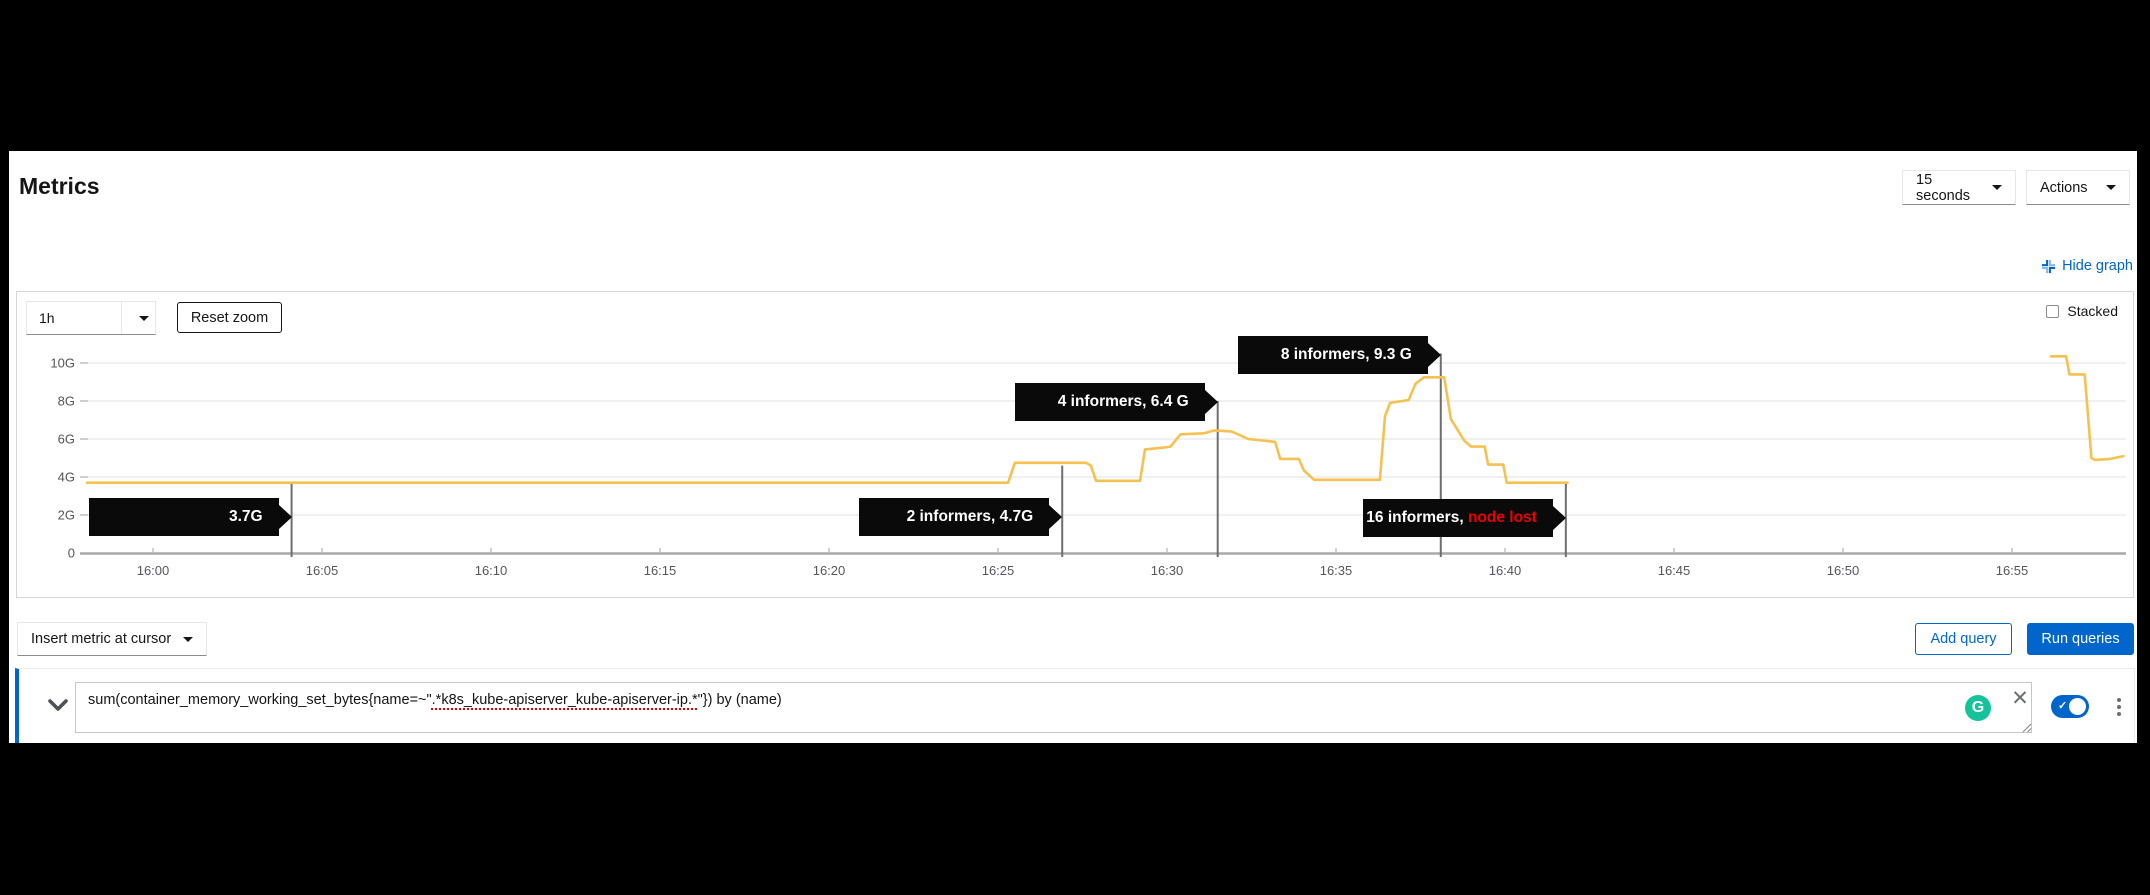 This screenshot has height=895, width=2150. Describe the element at coordinates (1167, 570) in the screenshot. I see `x-axis-tick-label: 16:30` at that location.